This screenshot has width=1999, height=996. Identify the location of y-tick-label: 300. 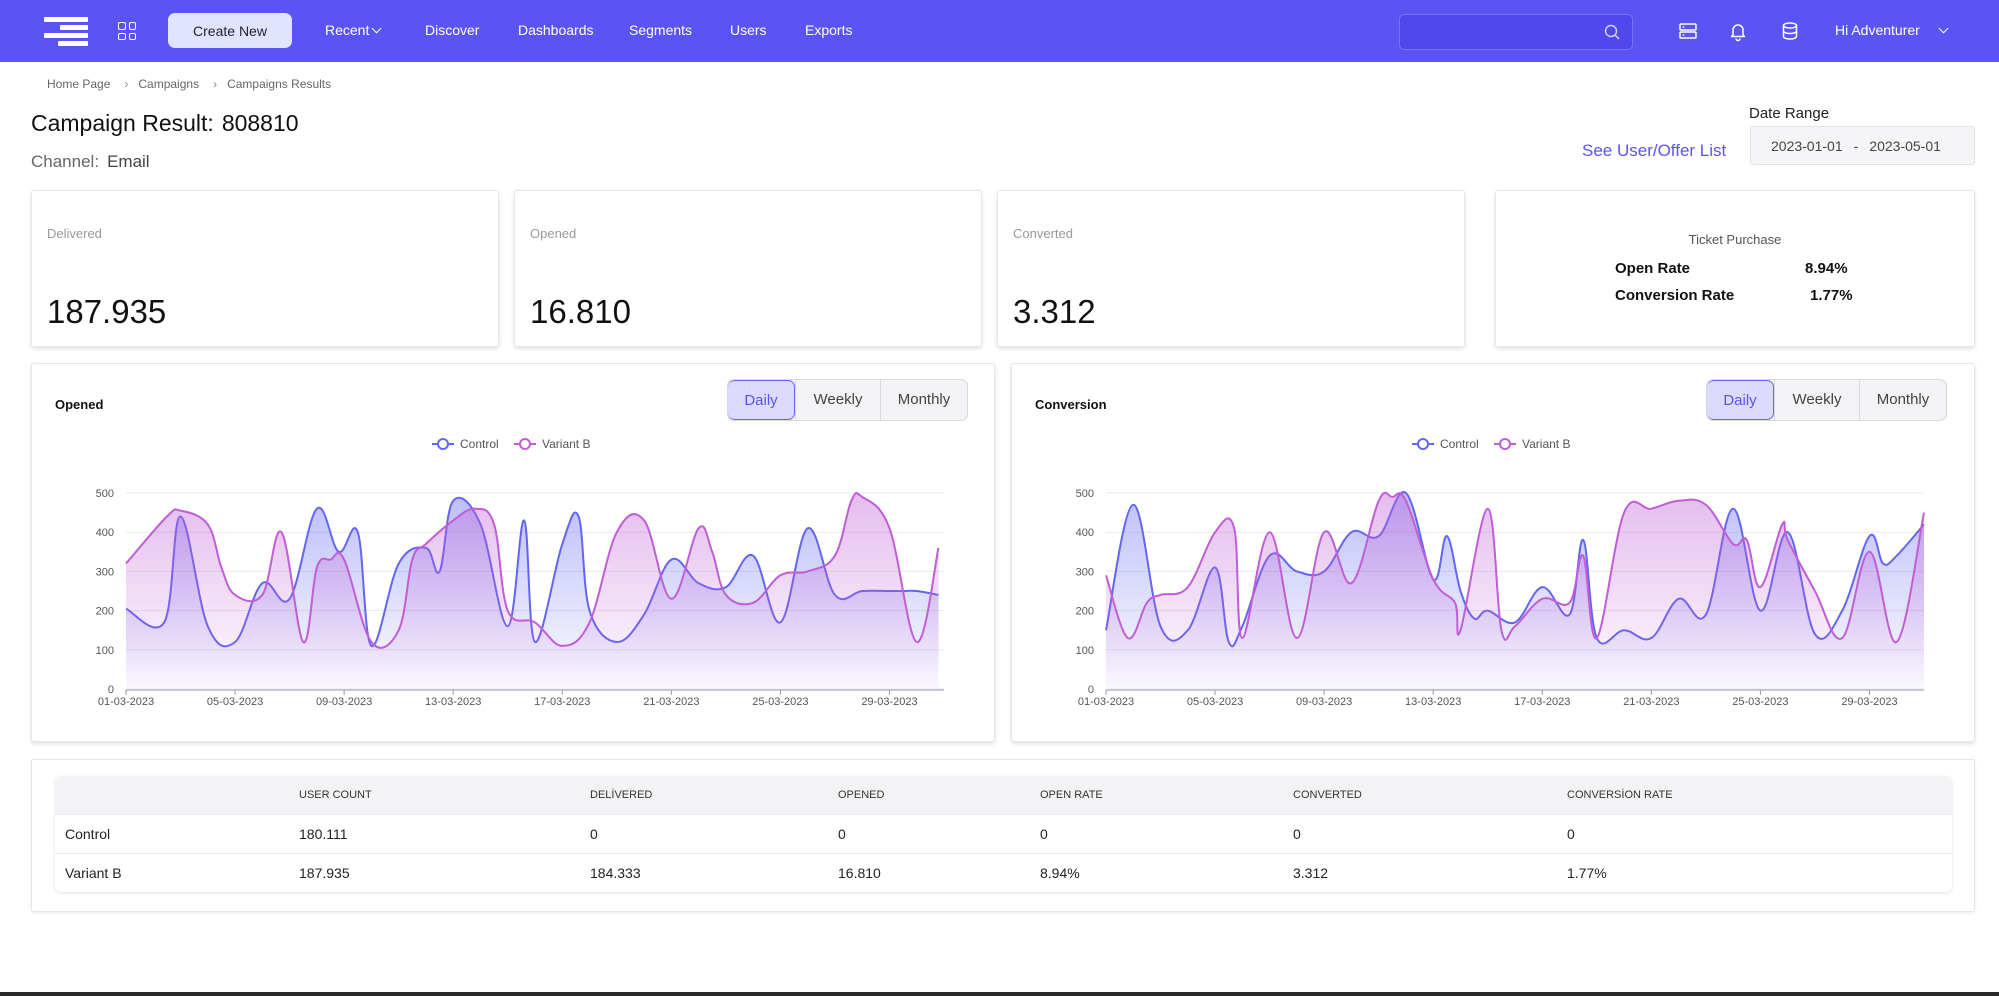
(1085, 572).